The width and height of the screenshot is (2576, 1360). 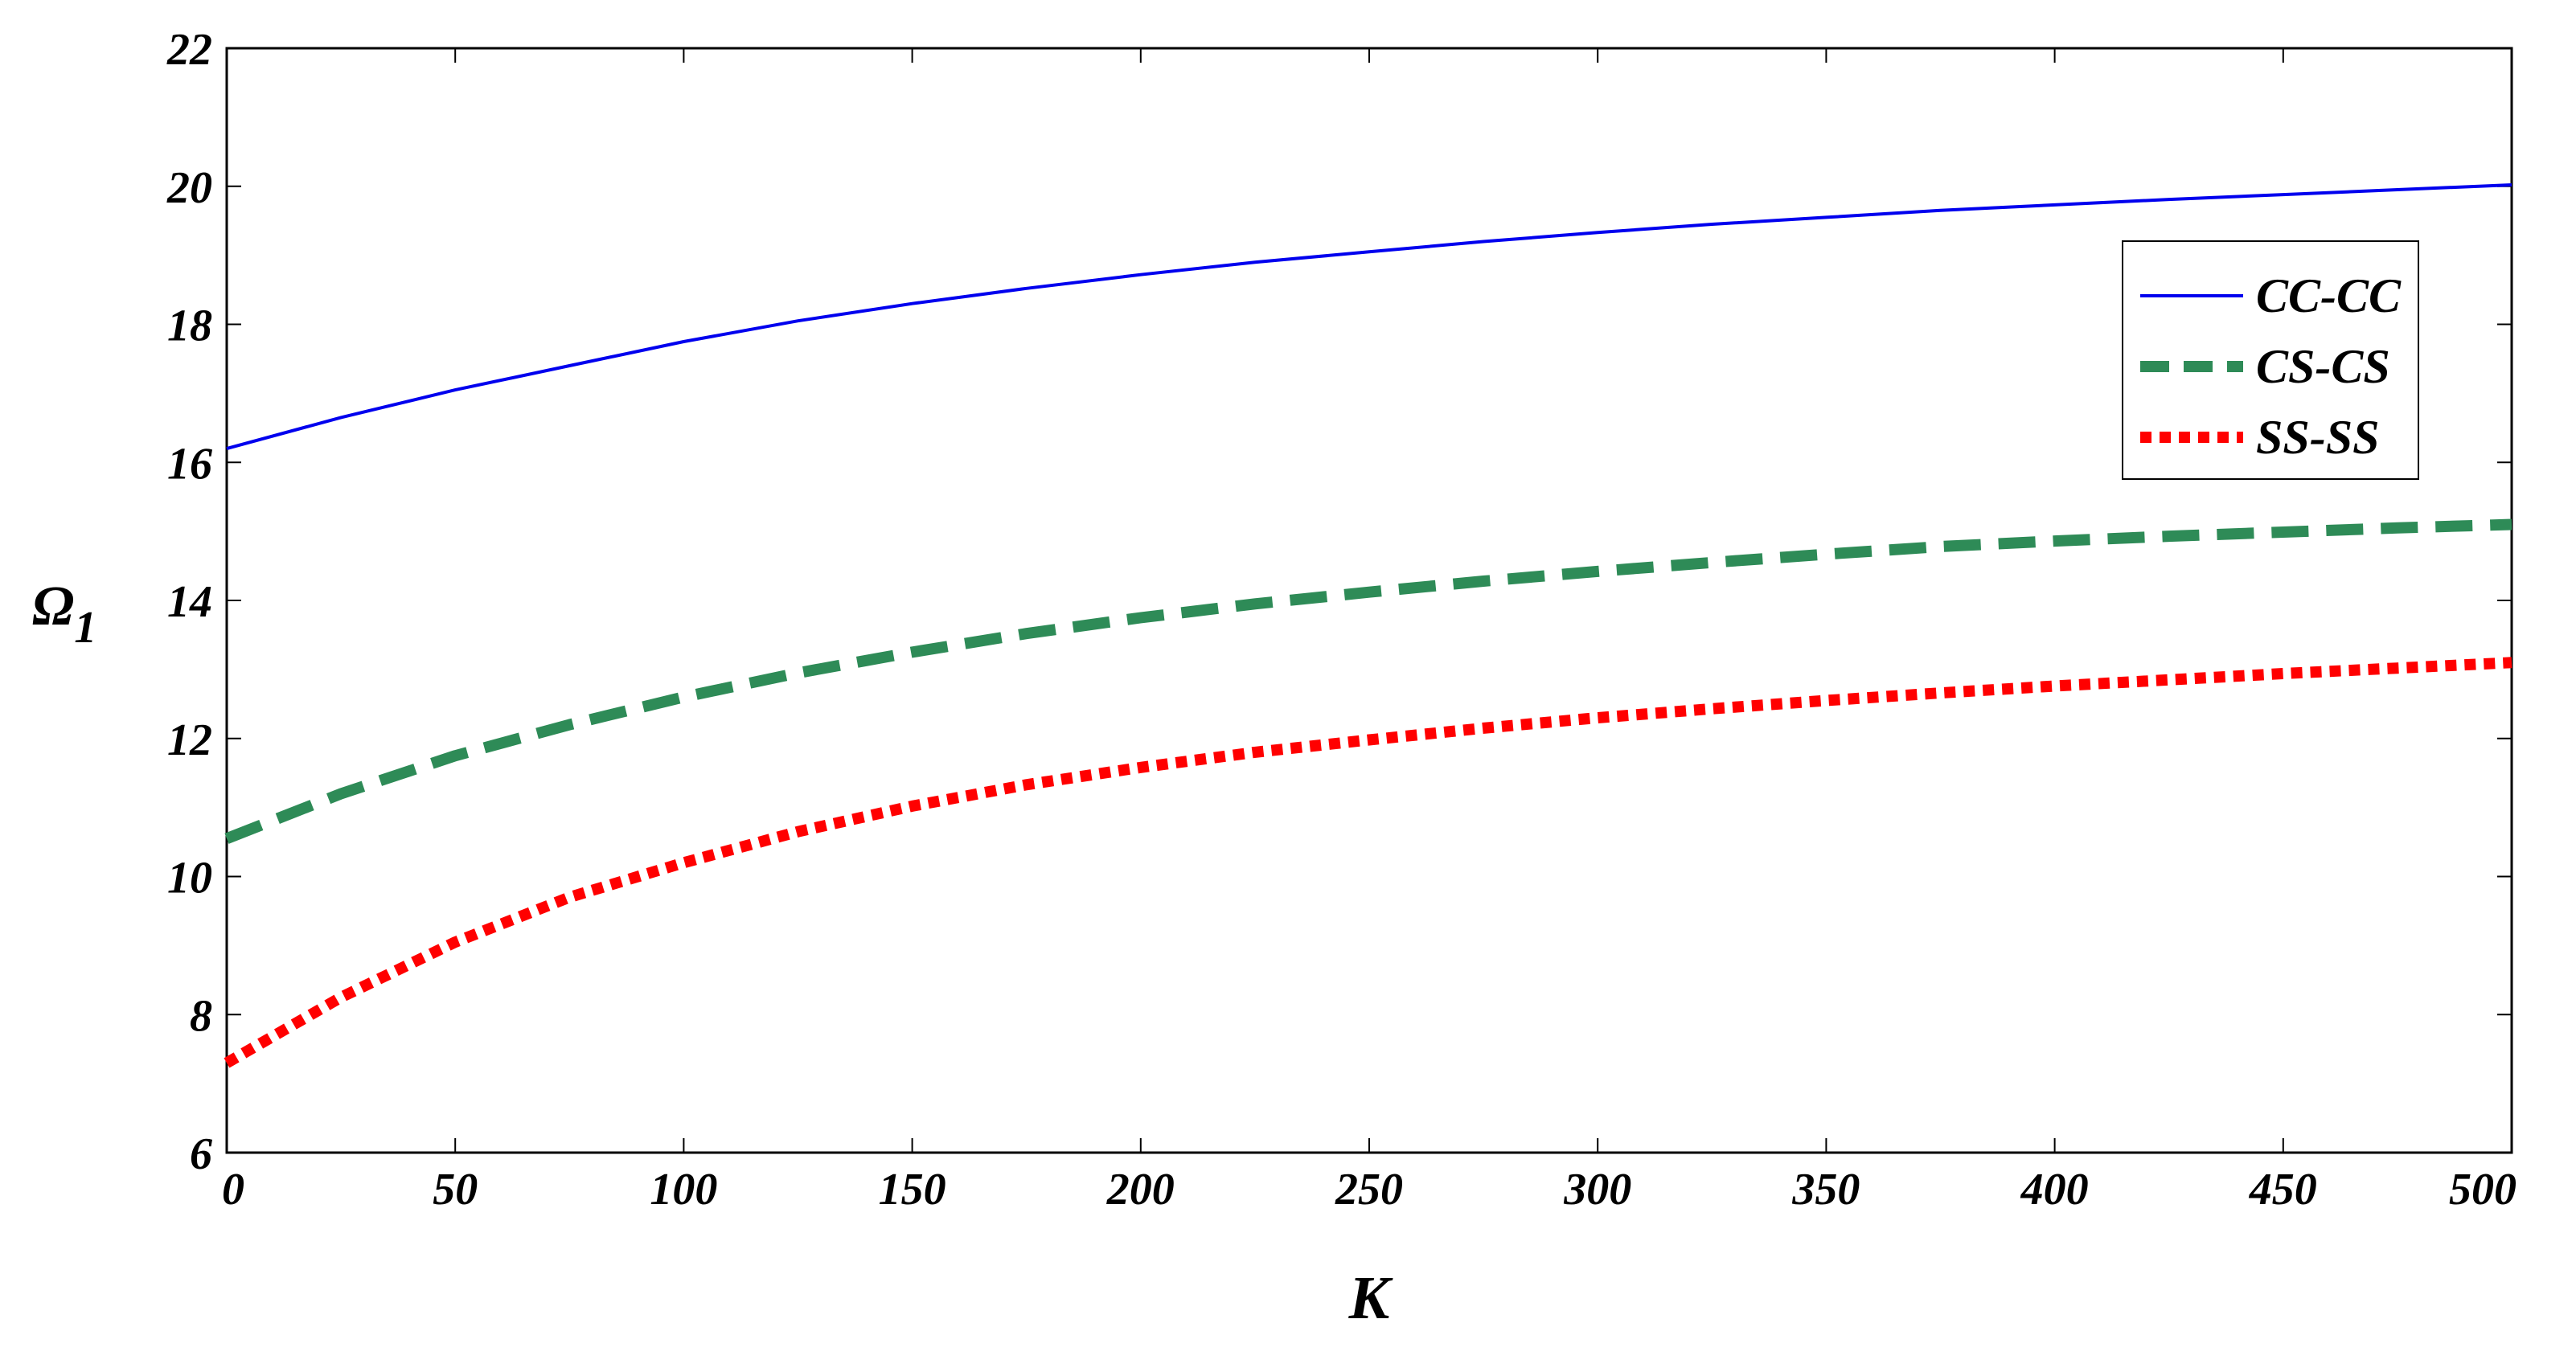 I want to click on y-tick-label: 8, so click(x=201, y=1016).